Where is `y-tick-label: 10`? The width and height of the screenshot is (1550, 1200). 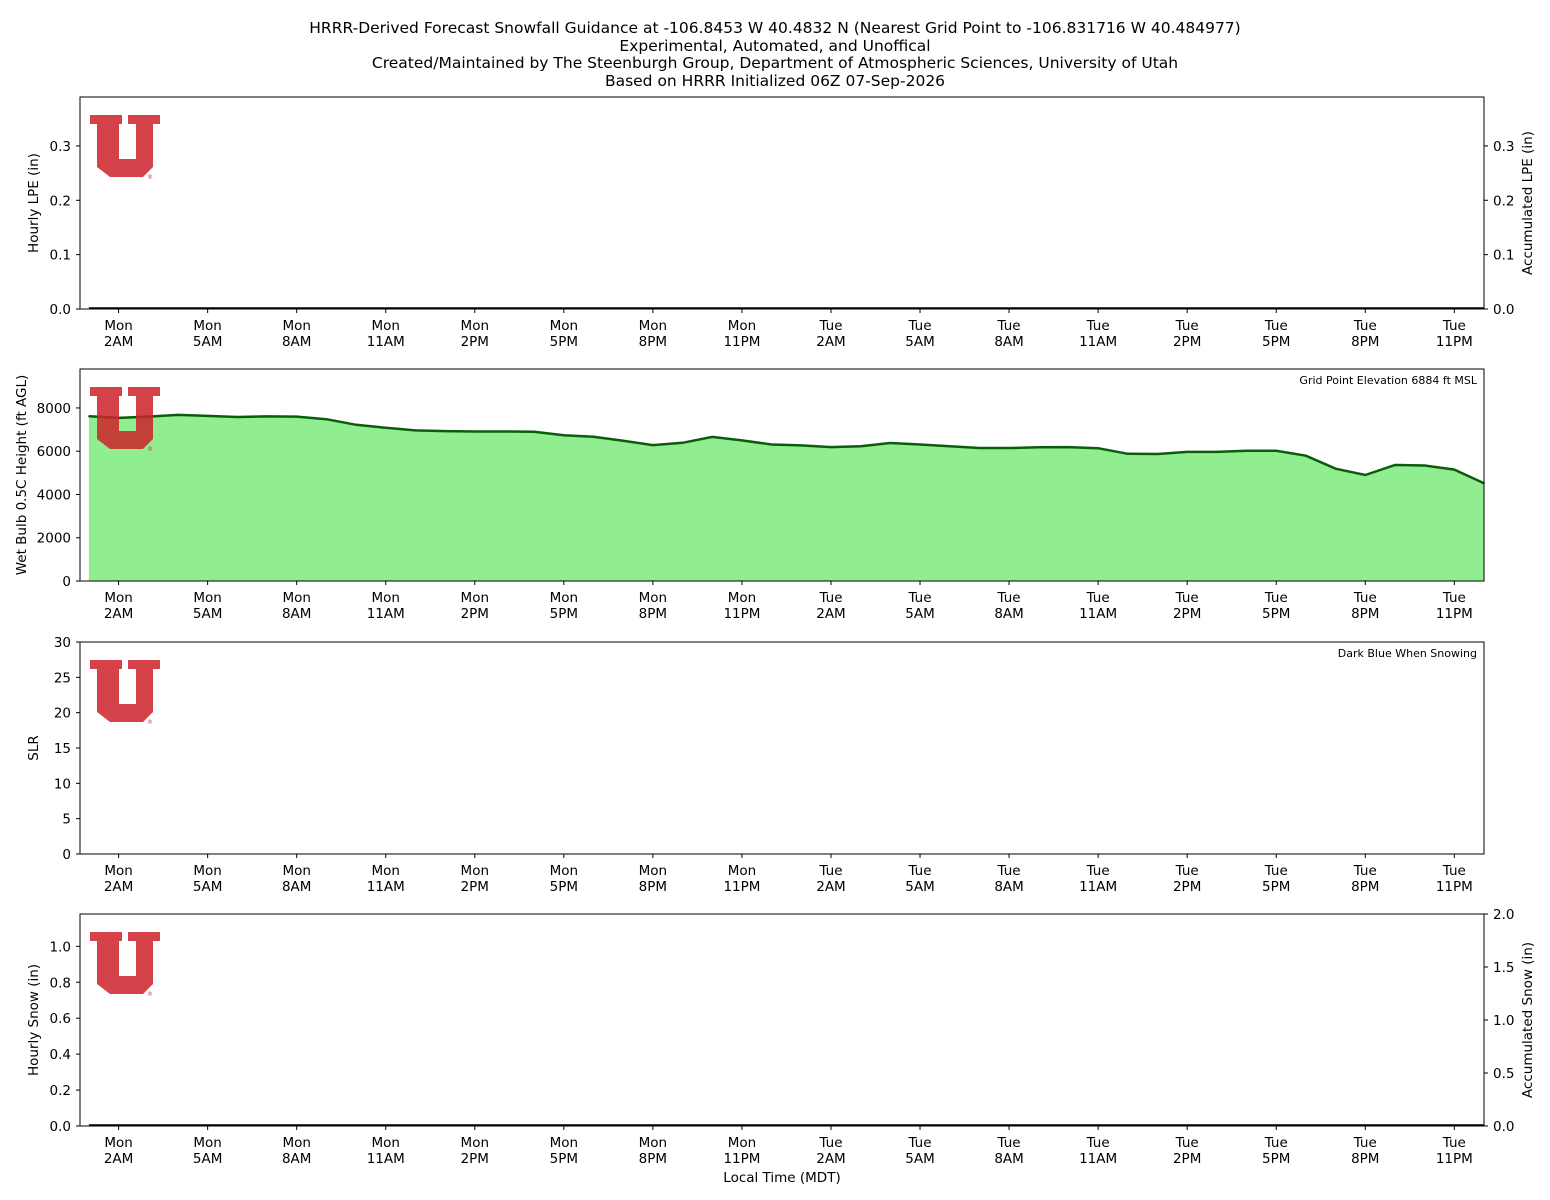 y-tick-label: 10 is located at coordinates (62, 784).